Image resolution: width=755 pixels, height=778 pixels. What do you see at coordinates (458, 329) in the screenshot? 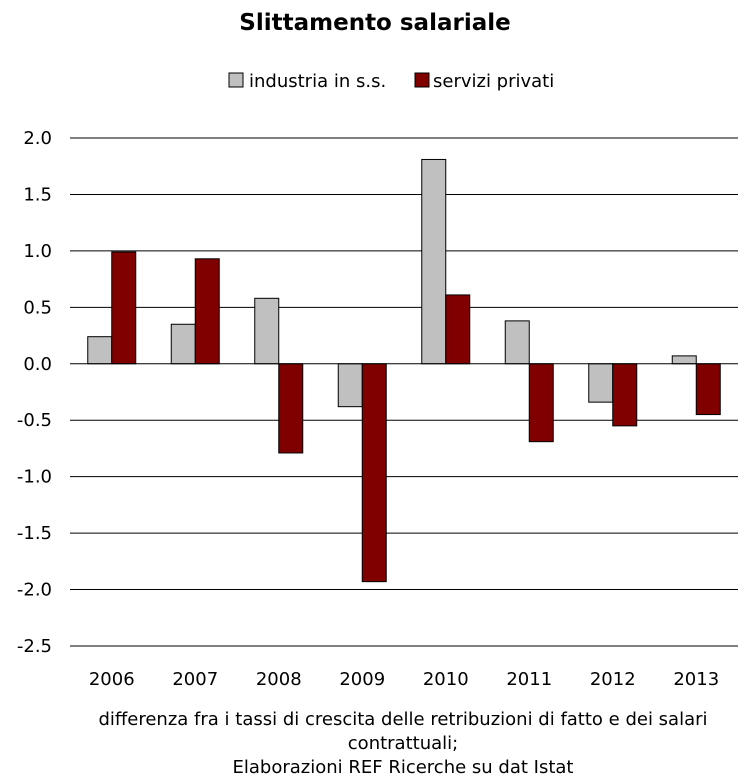
I see `bar-servizi-2010` at bounding box center [458, 329].